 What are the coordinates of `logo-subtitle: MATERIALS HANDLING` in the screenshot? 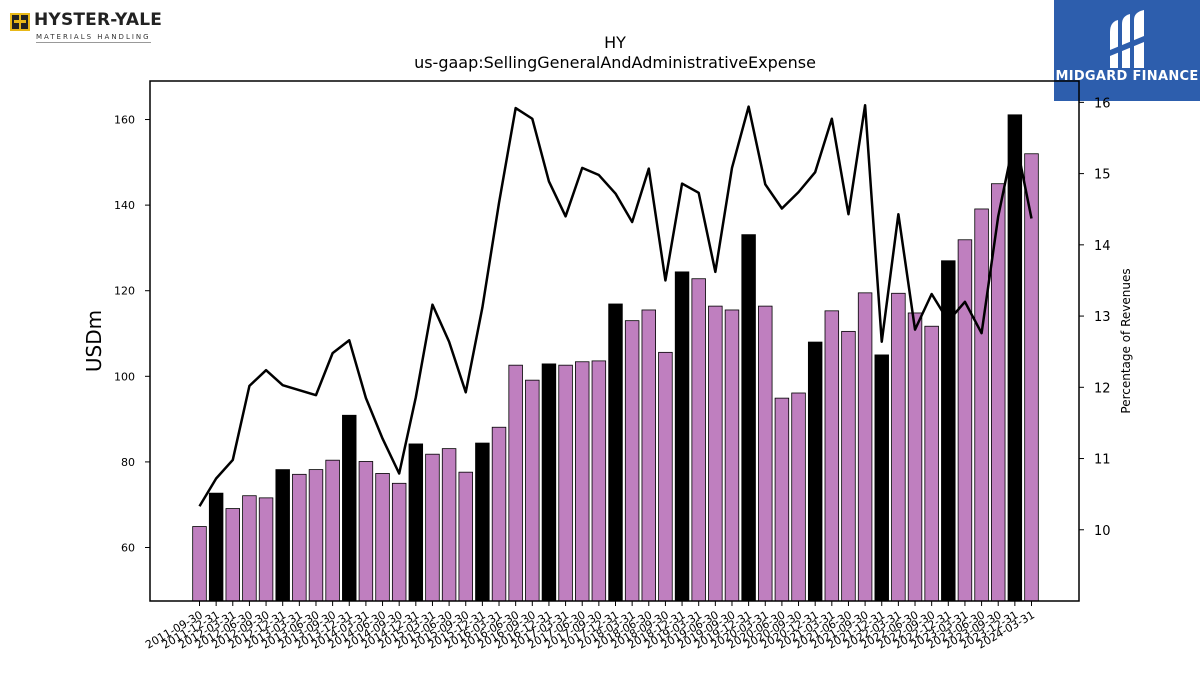 It's located at (93, 38).